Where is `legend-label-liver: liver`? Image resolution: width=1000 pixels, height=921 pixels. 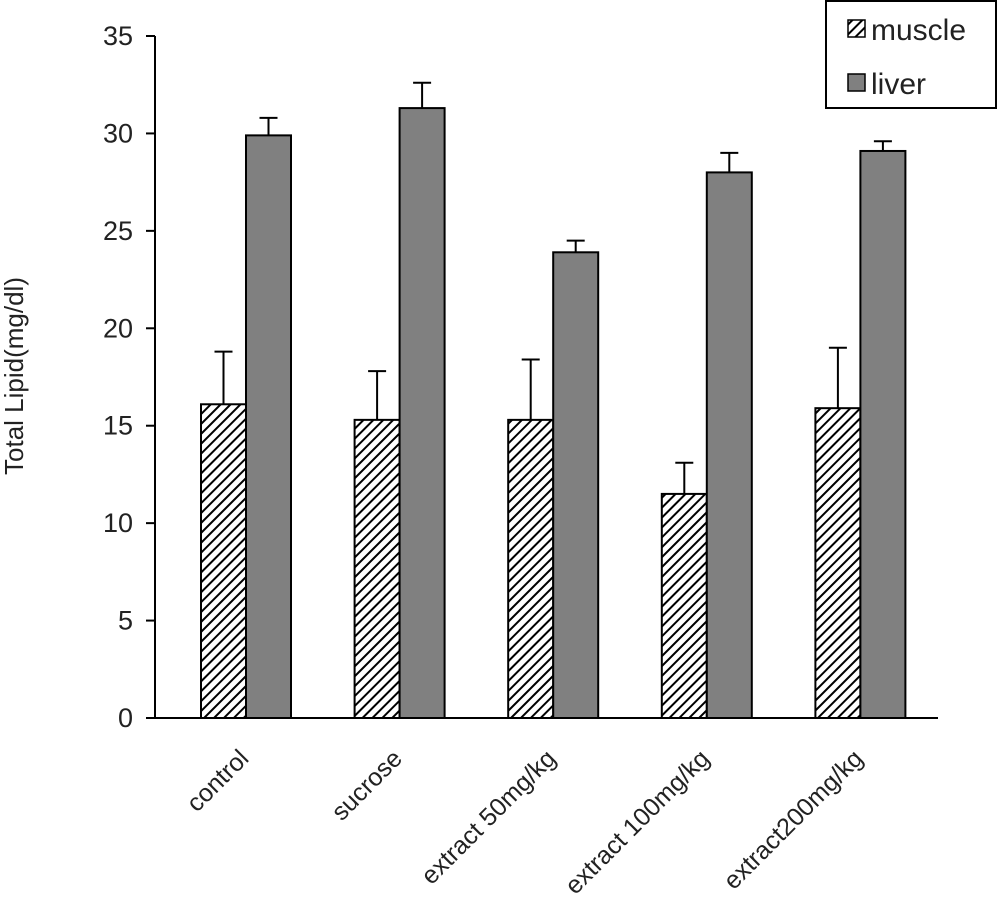 legend-label-liver: liver is located at coordinates (898, 84).